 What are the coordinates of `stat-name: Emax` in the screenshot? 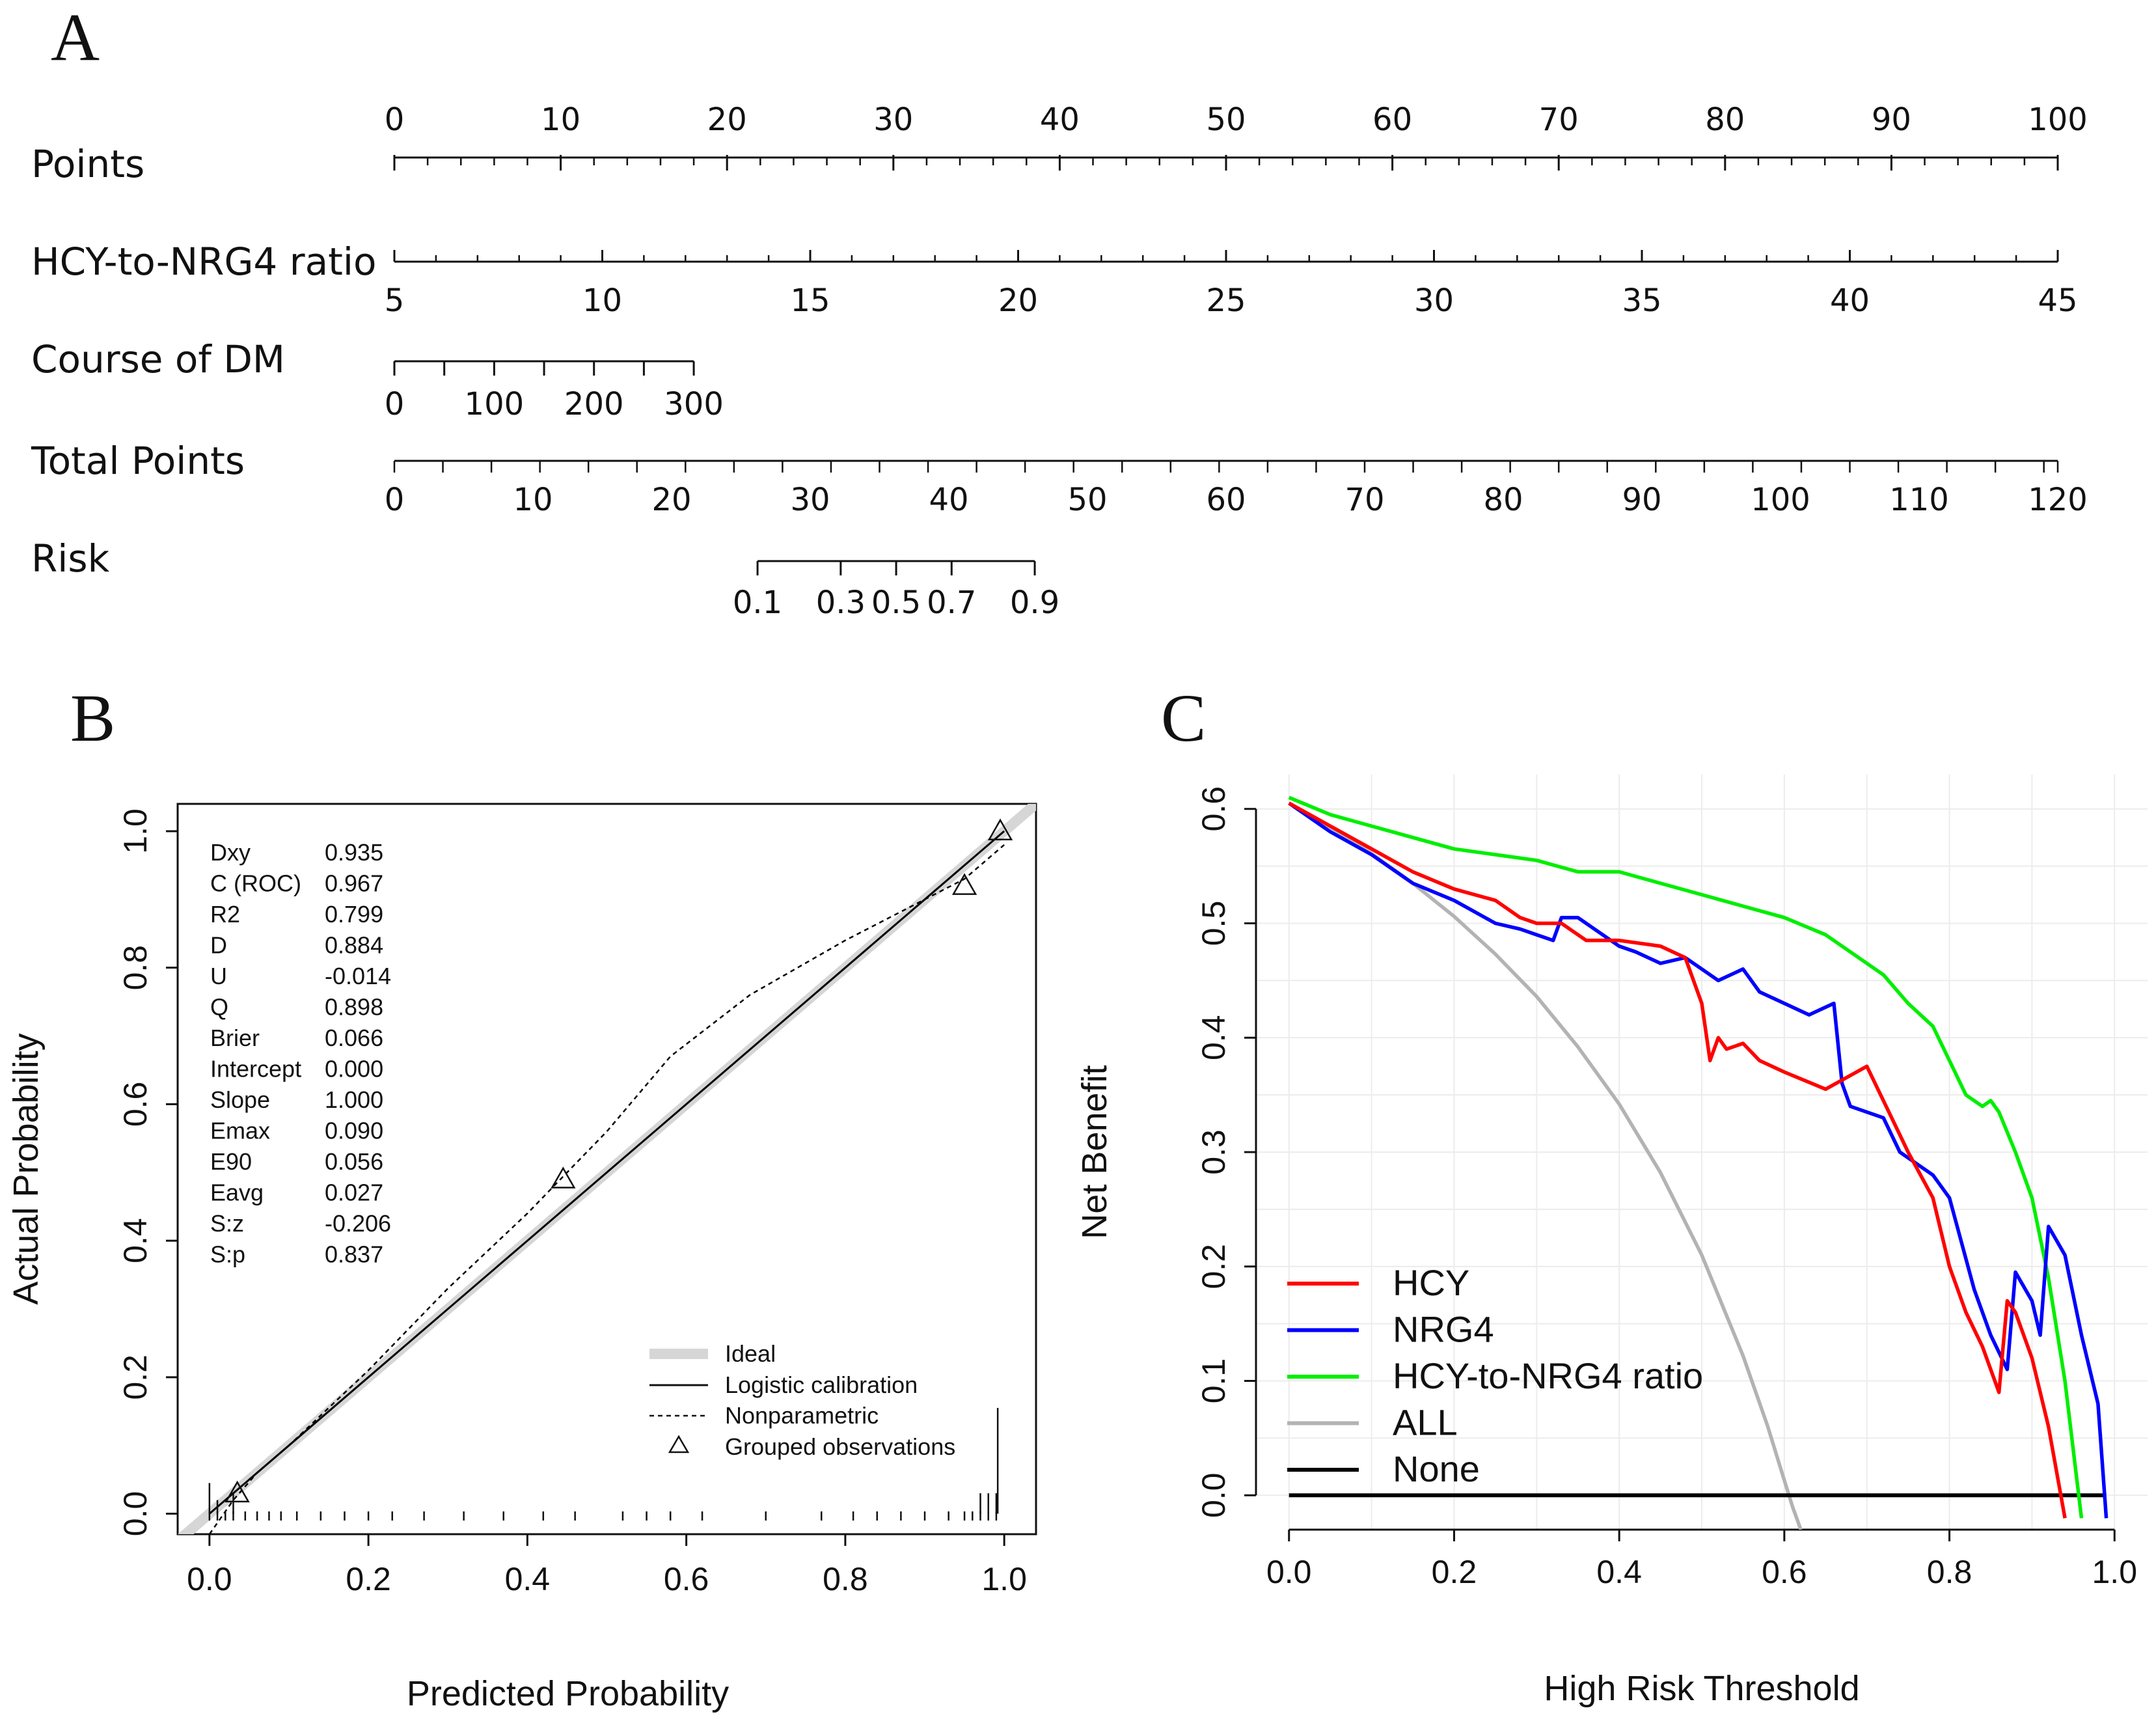 It's located at (240, 1131).